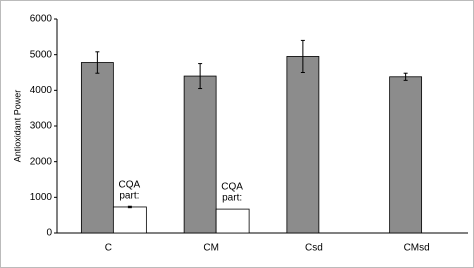 The image size is (474, 268). Describe the element at coordinates (211, 248) in the screenshot. I see `x-tick-label: CM` at that location.